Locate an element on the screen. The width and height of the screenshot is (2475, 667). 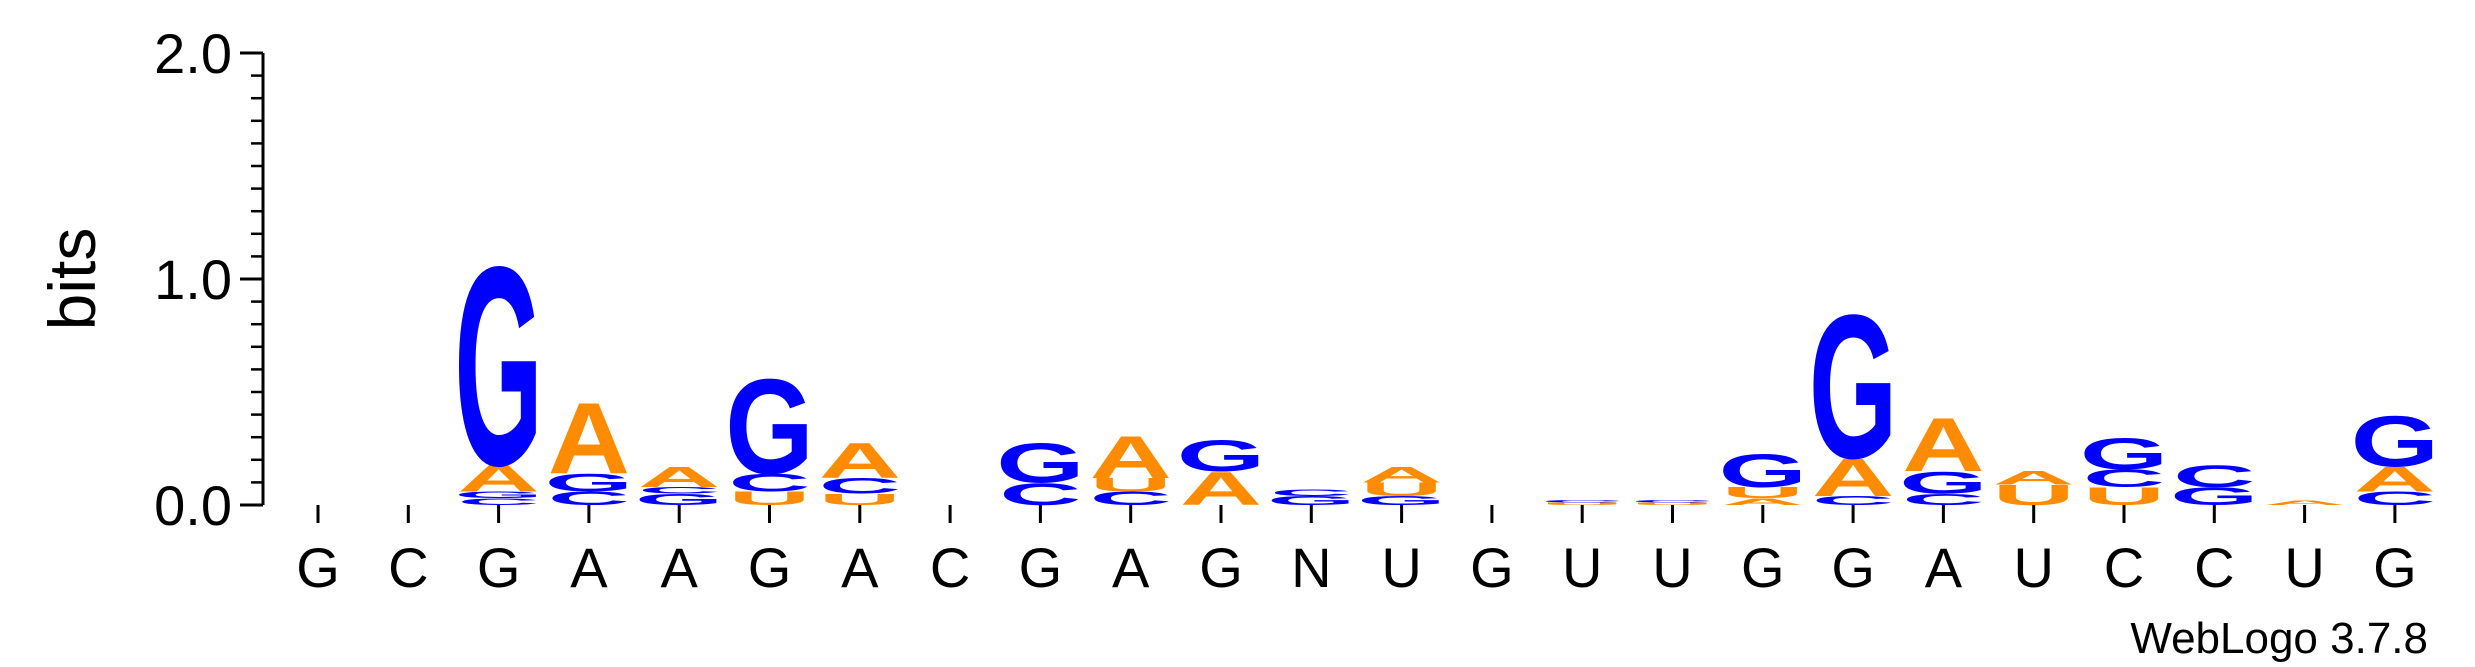
y-tick-label: 2.0 is located at coordinates (193, 53).